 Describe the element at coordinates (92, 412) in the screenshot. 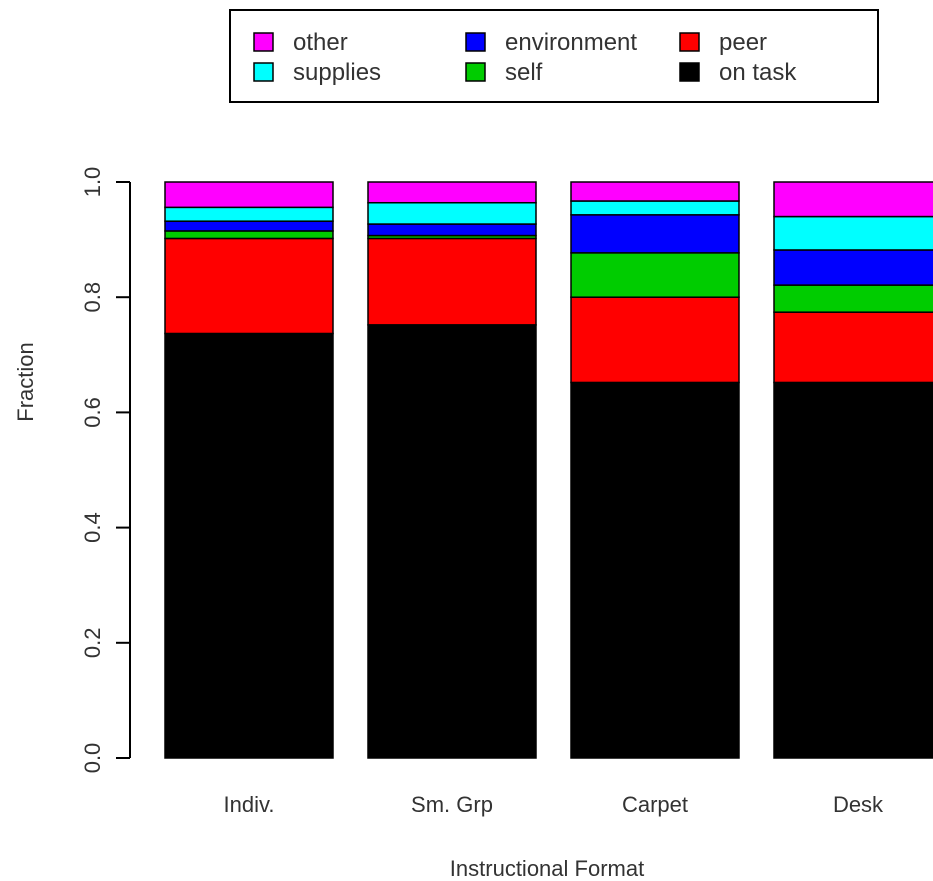

I see `y-tick-label: 0.6` at that location.